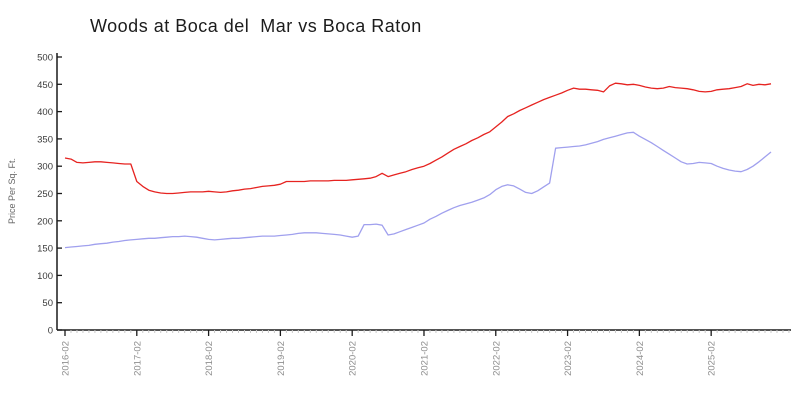  Describe the element at coordinates (45, 85) in the screenshot. I see `y-tick-label: 450` at that location.